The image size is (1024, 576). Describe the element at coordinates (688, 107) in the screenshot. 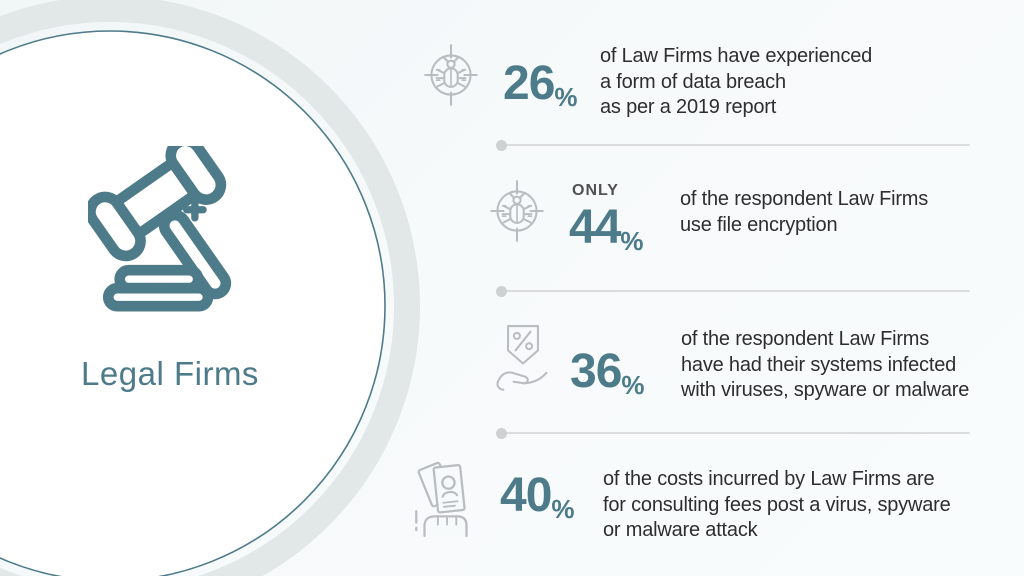

I see `stat-text-line: as per a 2019 report` at that location.